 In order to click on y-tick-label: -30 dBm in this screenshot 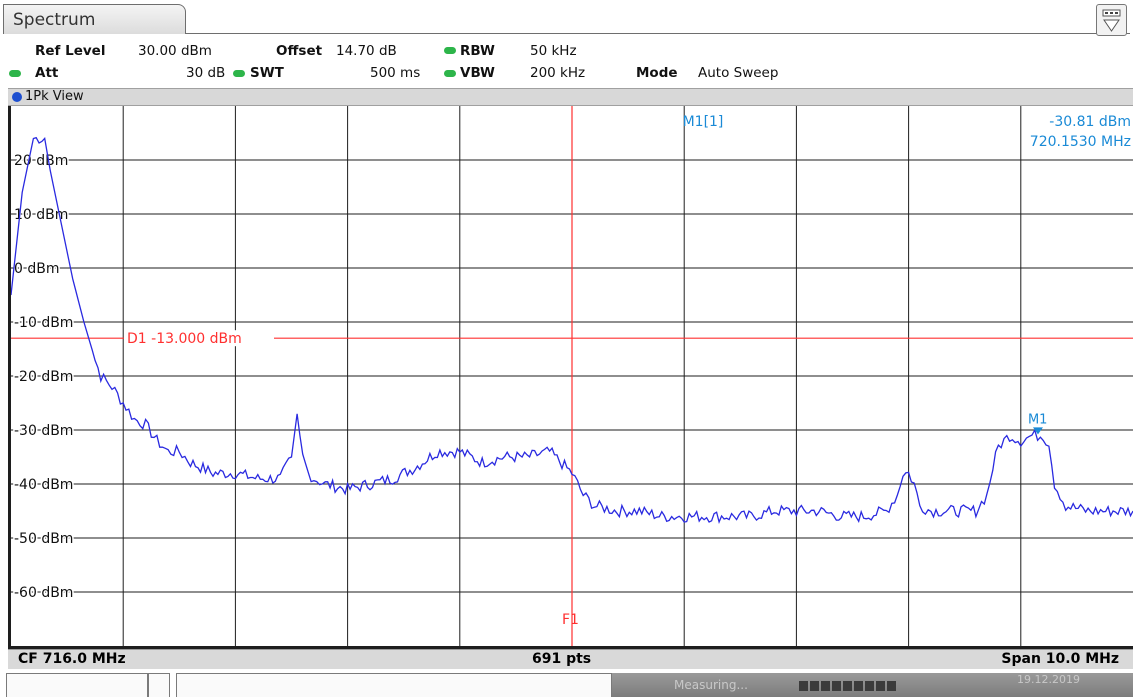, I will do `click(43, 431)`.